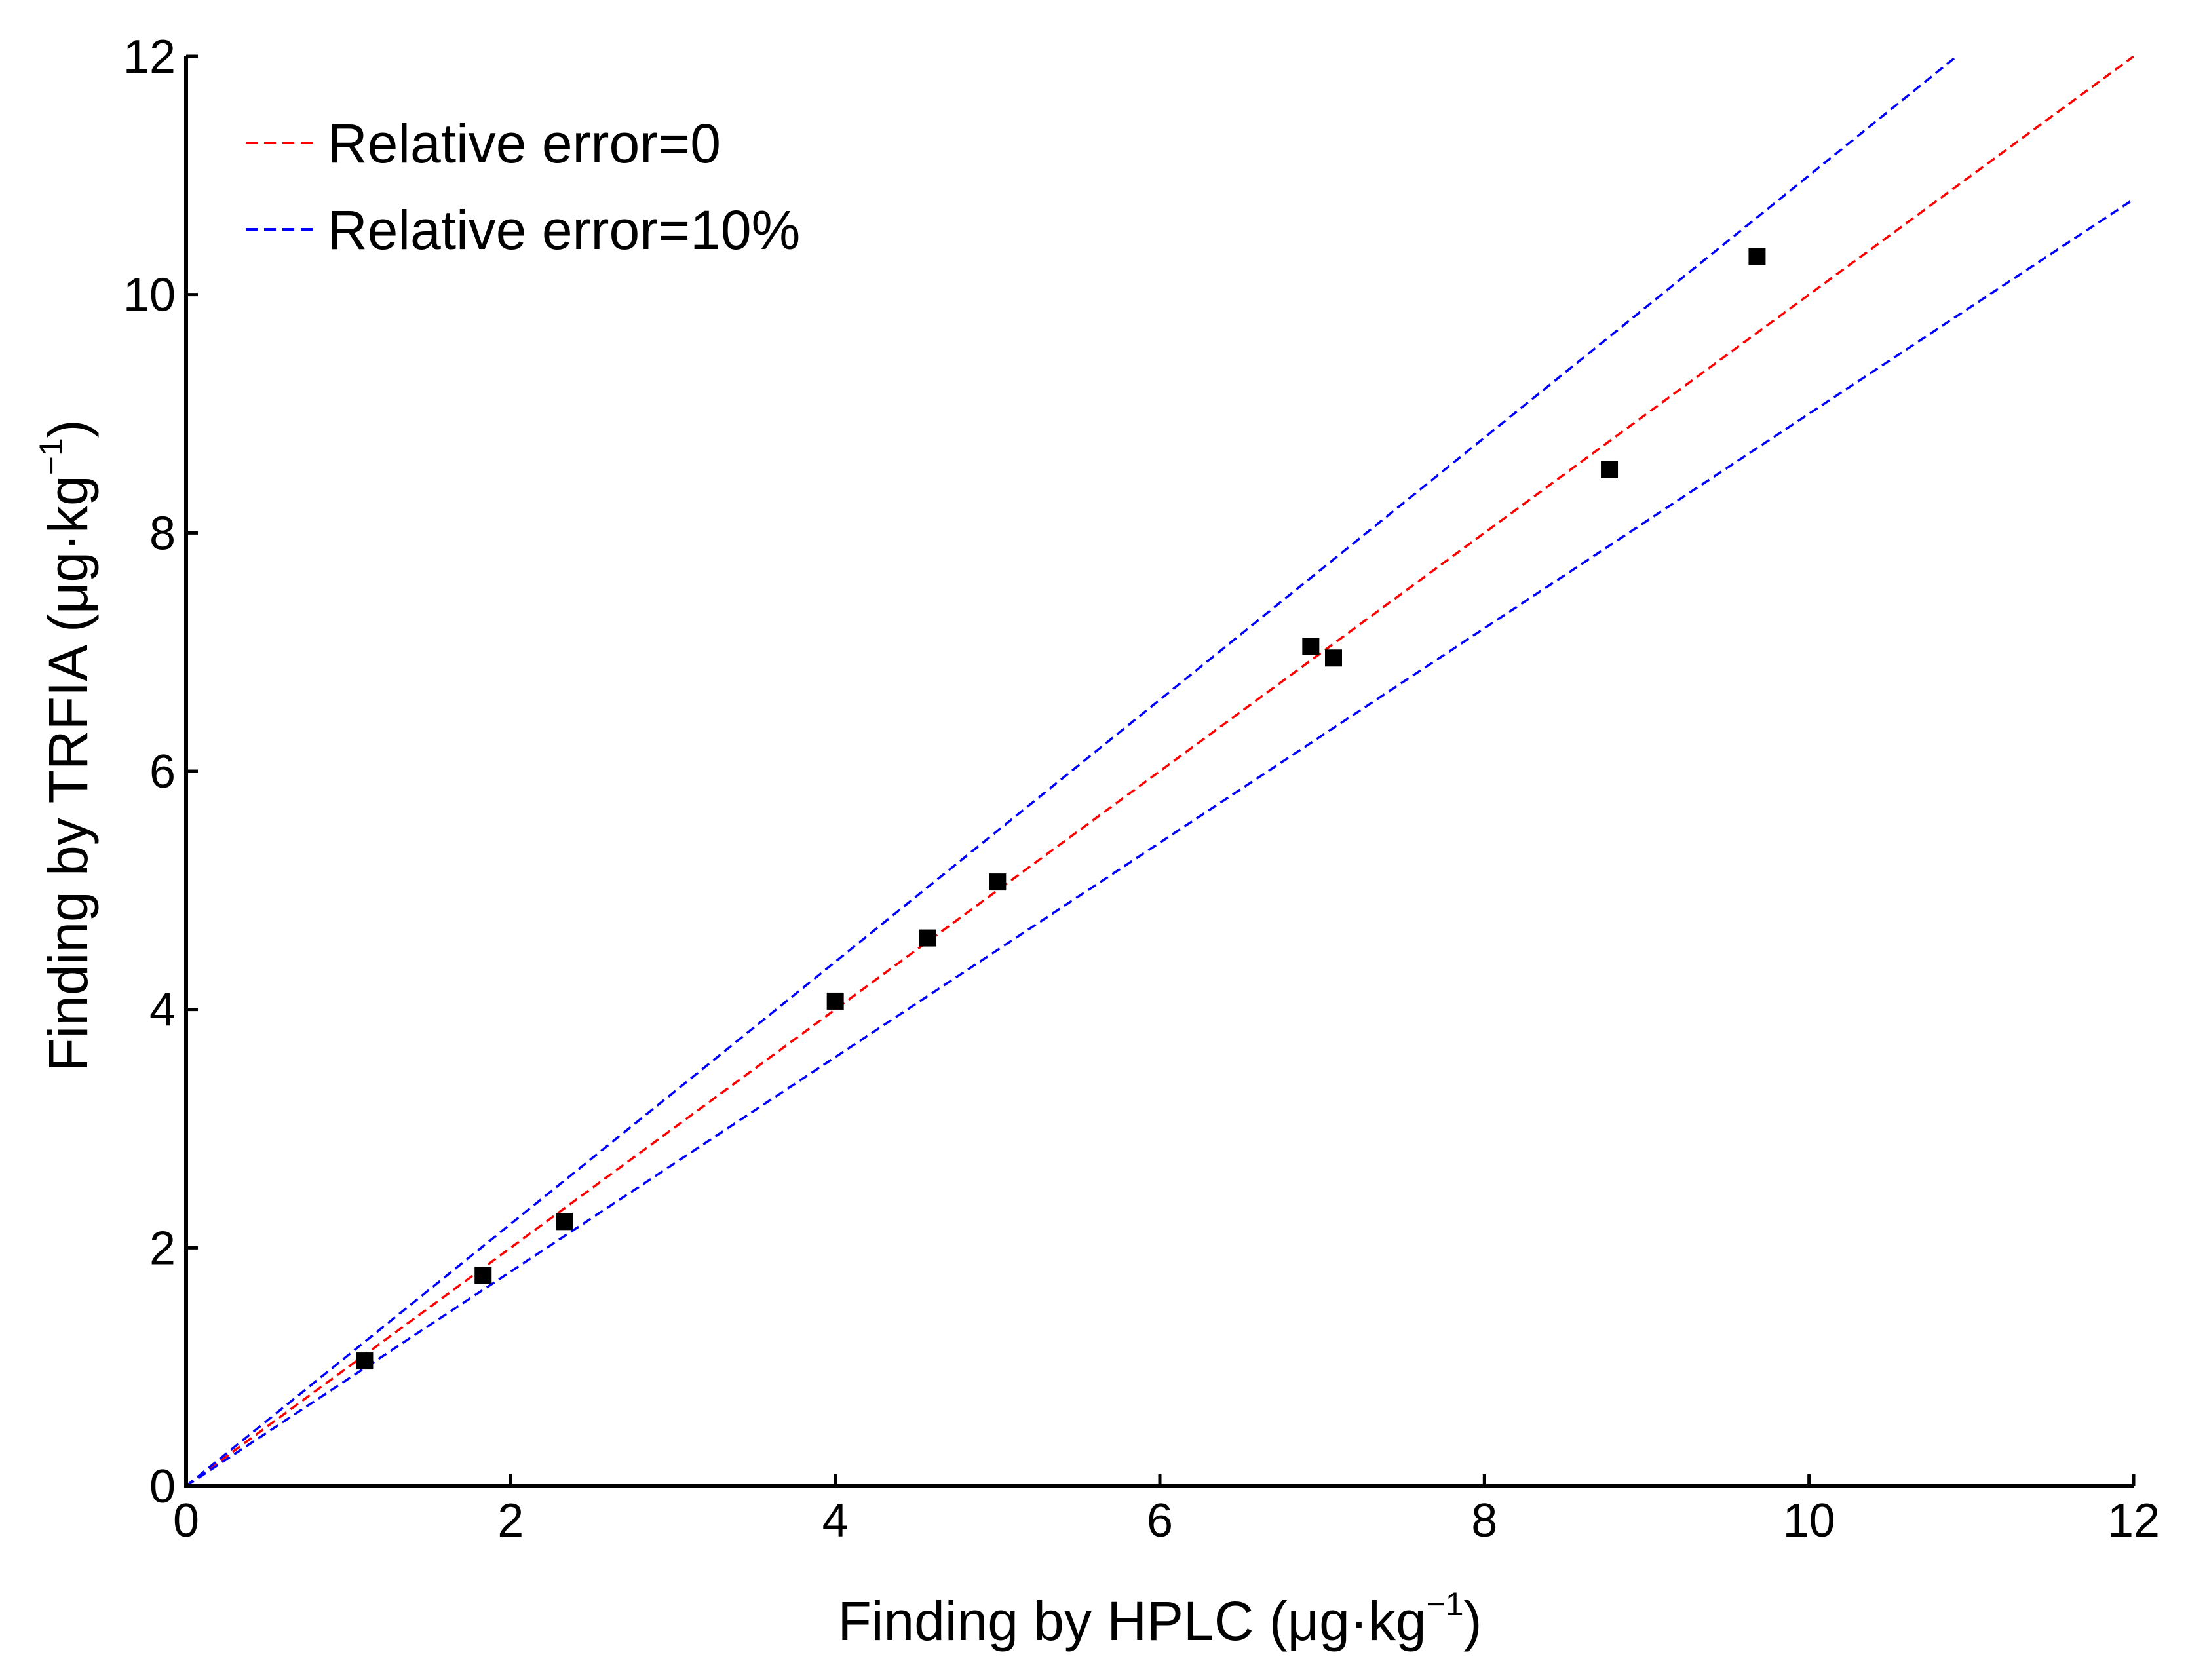  Describe the element at coordinates (835, 1521) in the screenshot. I see `x-tick-label: 4` at that location.